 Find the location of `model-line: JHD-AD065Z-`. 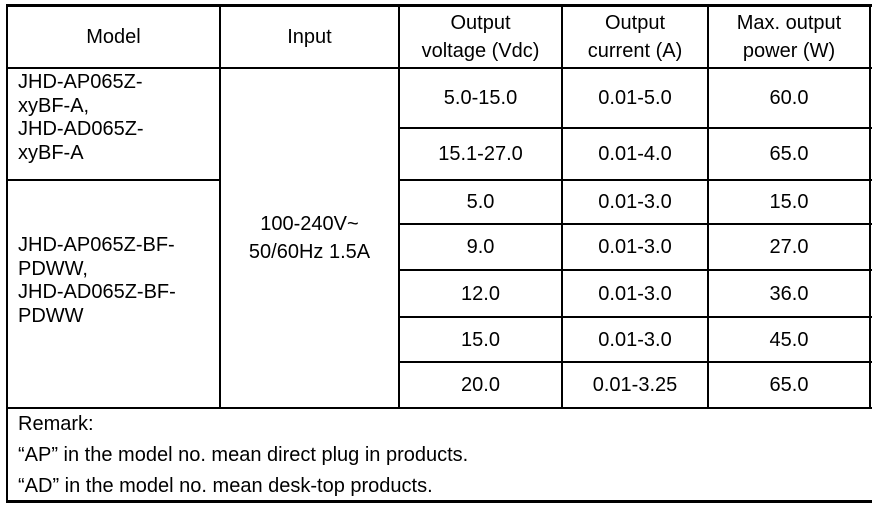

model-line: JHD-AD065Z- is located at coordinates (81, 129).